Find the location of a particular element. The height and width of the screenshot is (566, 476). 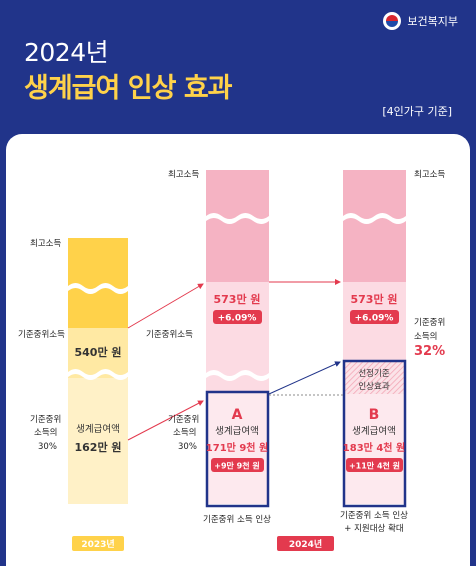

year-badge-2024 is located at coordinates (305, 543).